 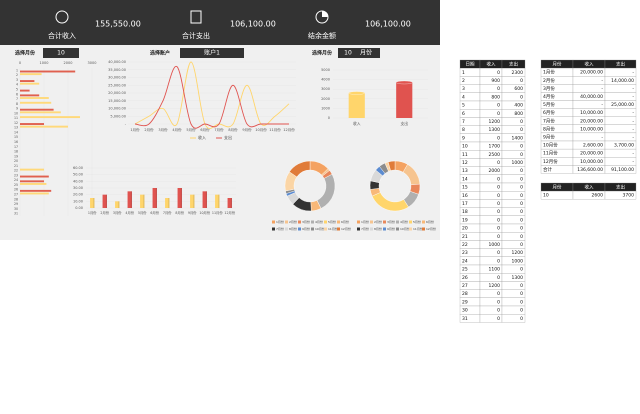 I want to click on table-header: 日期, so click(x=470, y=65).